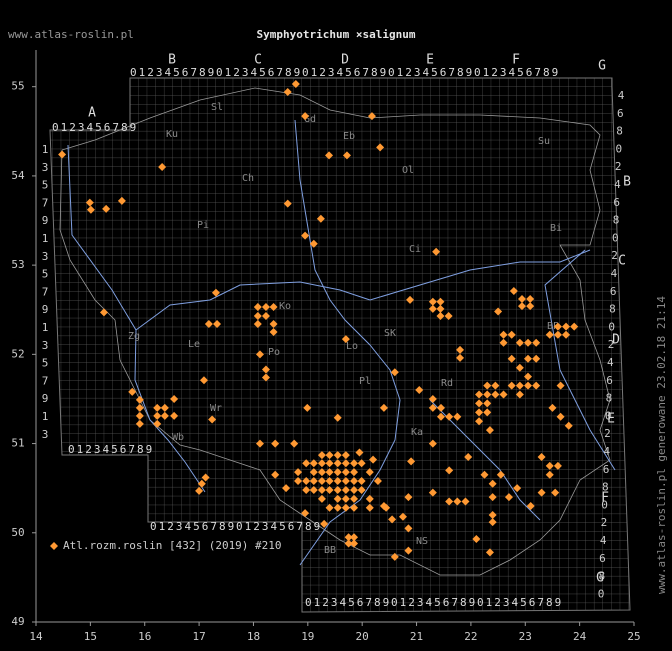  I want to click on square-letter: A, so click(92, 113).